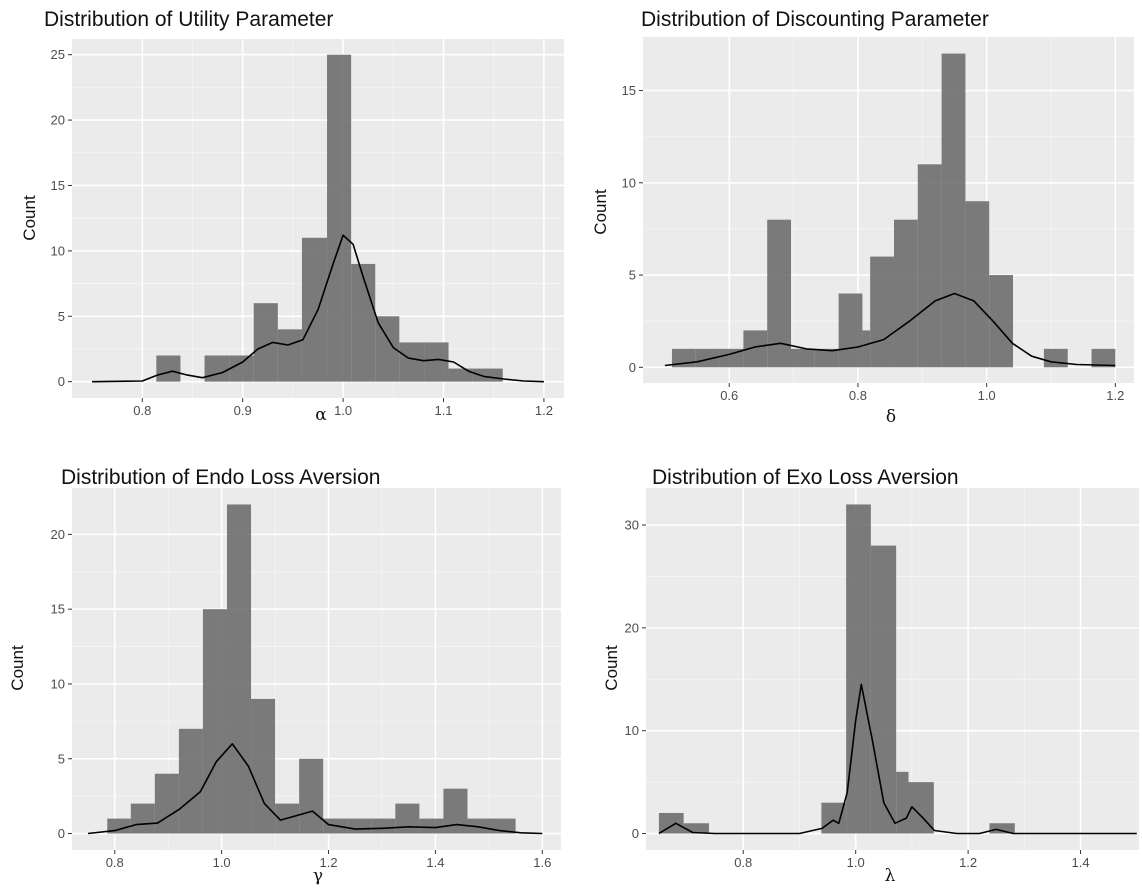 The image size is (1142, 889). Describe the element at coordinates (729, 395) in the screenshot. I see `x-tick-label: 0.6` at that location.